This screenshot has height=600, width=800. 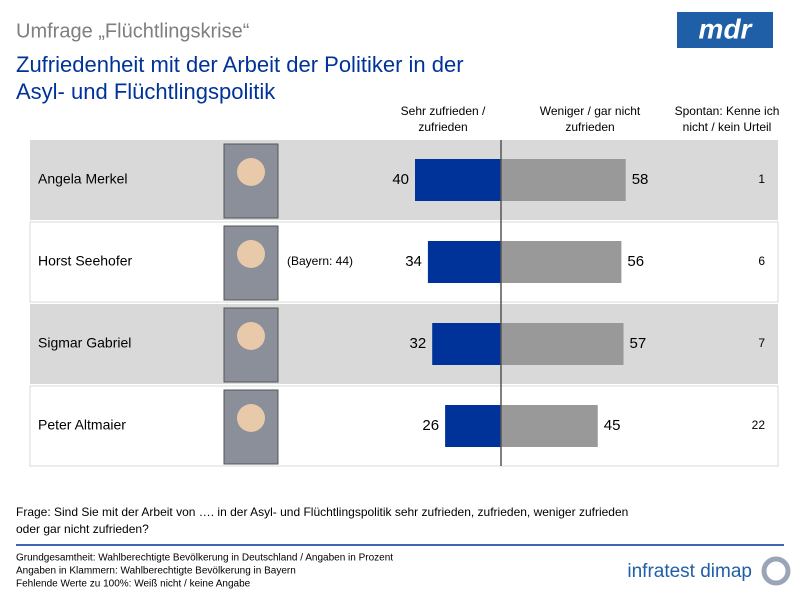 I want to click on value-label: 7, so click(x=761, y=343).